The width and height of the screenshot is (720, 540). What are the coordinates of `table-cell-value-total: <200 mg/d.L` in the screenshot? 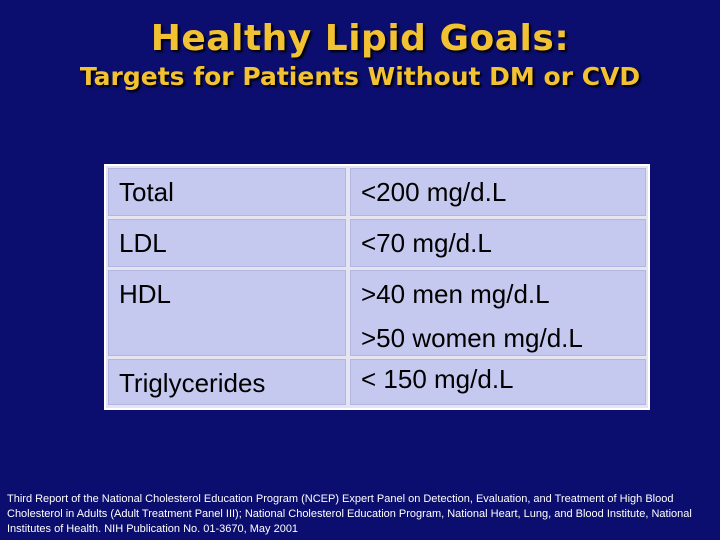 It's located at (498, 192).